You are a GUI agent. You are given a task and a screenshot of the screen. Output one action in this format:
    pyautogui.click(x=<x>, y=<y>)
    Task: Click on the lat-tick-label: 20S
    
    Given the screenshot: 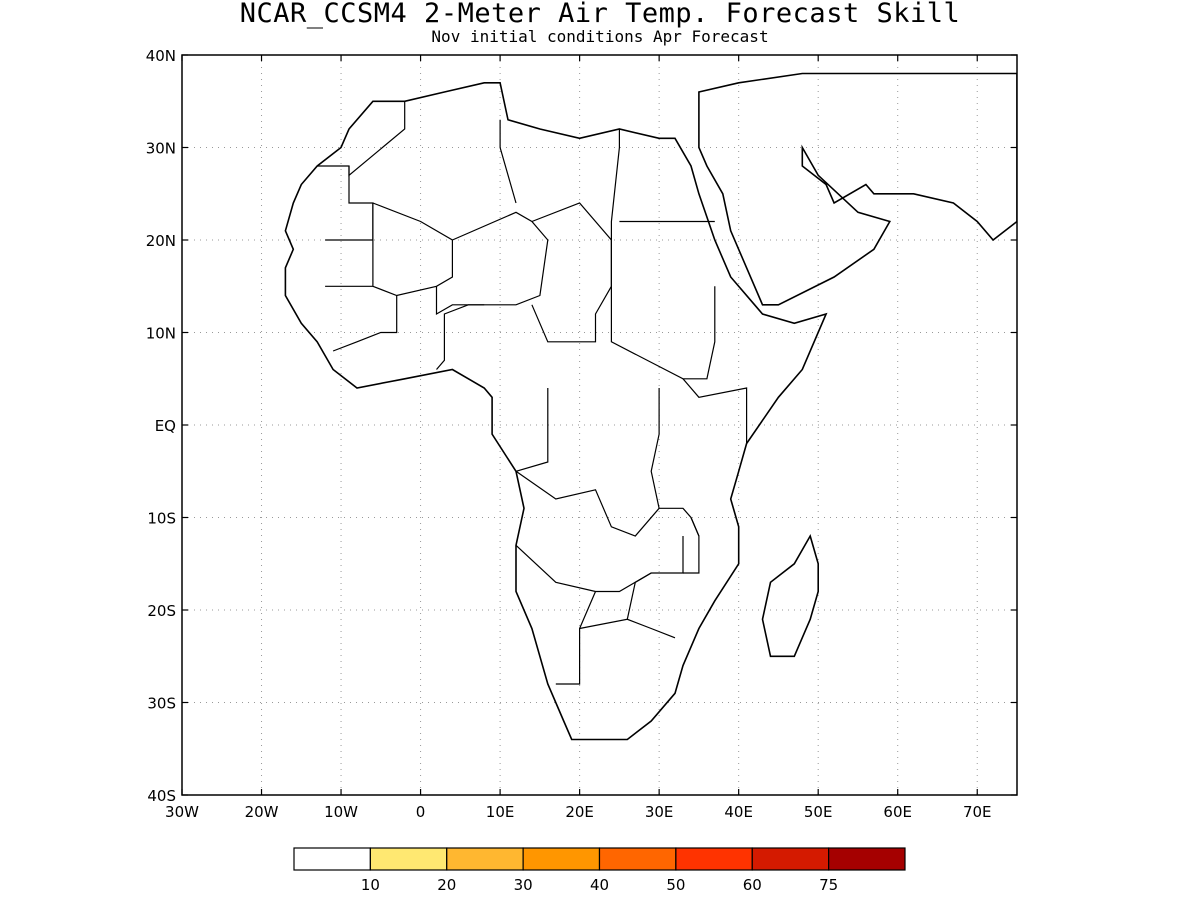 What is the action you would take?
    pyautogui.click(x=161, y=611)
    